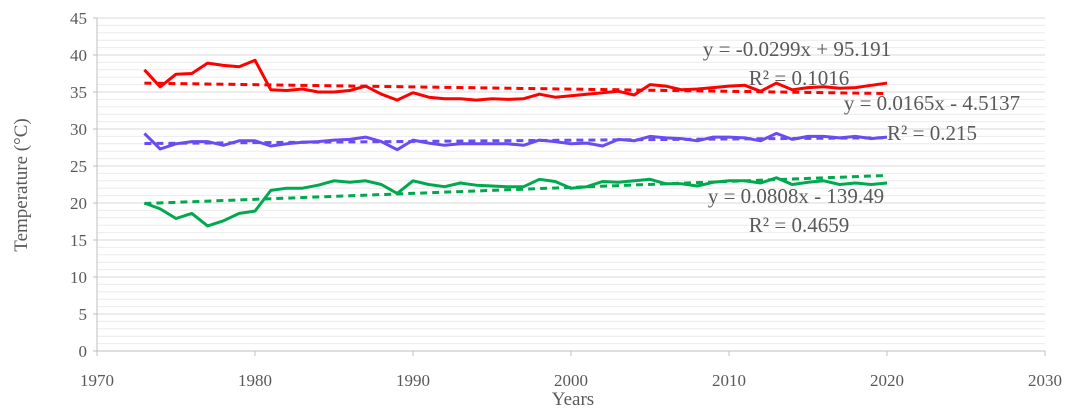 The height and width of the screenshot is (410, 1072). Describe the element at coordinates (21, 184) in the screenshot. I see `y-axis-title: Temperature (°C)` at that location.